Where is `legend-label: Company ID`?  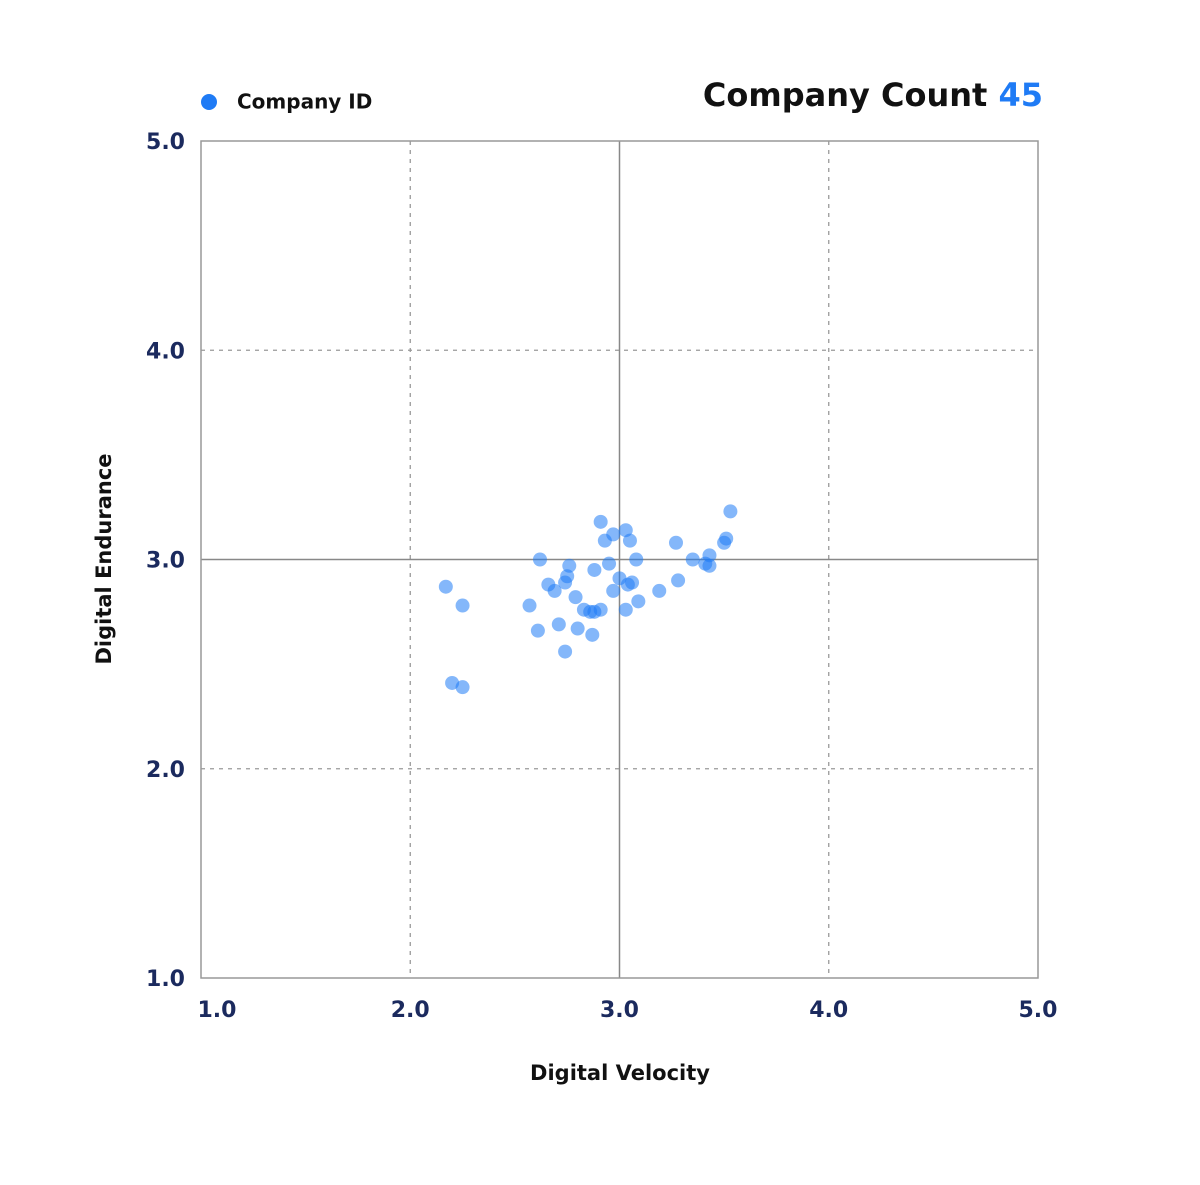 legend-label: Company ID is located at coordinates (304, 102).